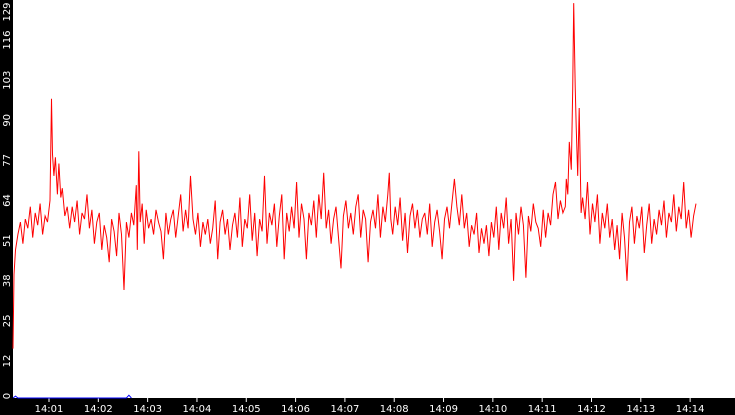 Image resolution: width=735 pixels, height=415 pixels. What do you see at coordinates (7, 40) in the screenshot?
I see `y-tick-label: 116` at bounding box center [7, 40].